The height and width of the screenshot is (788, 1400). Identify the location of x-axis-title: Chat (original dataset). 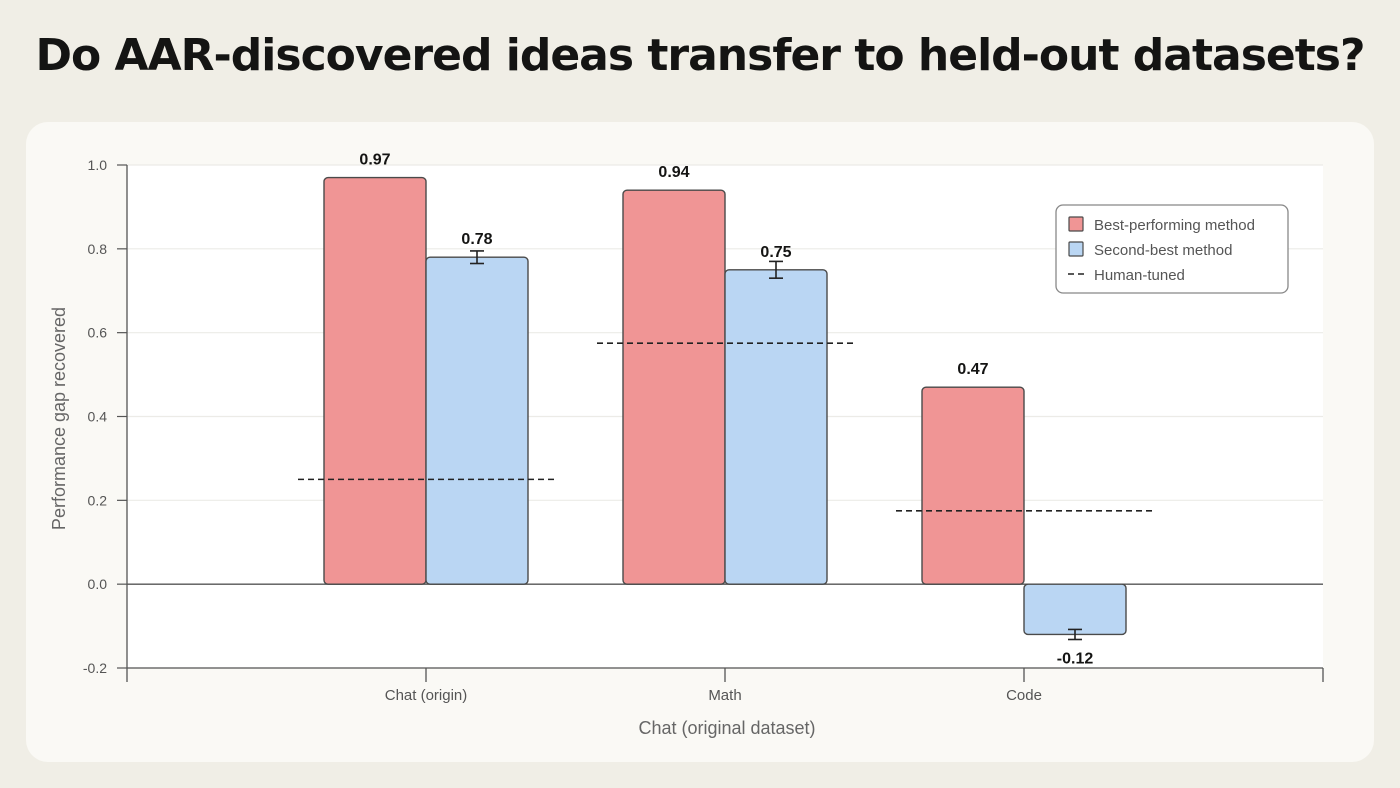
(726, 728).